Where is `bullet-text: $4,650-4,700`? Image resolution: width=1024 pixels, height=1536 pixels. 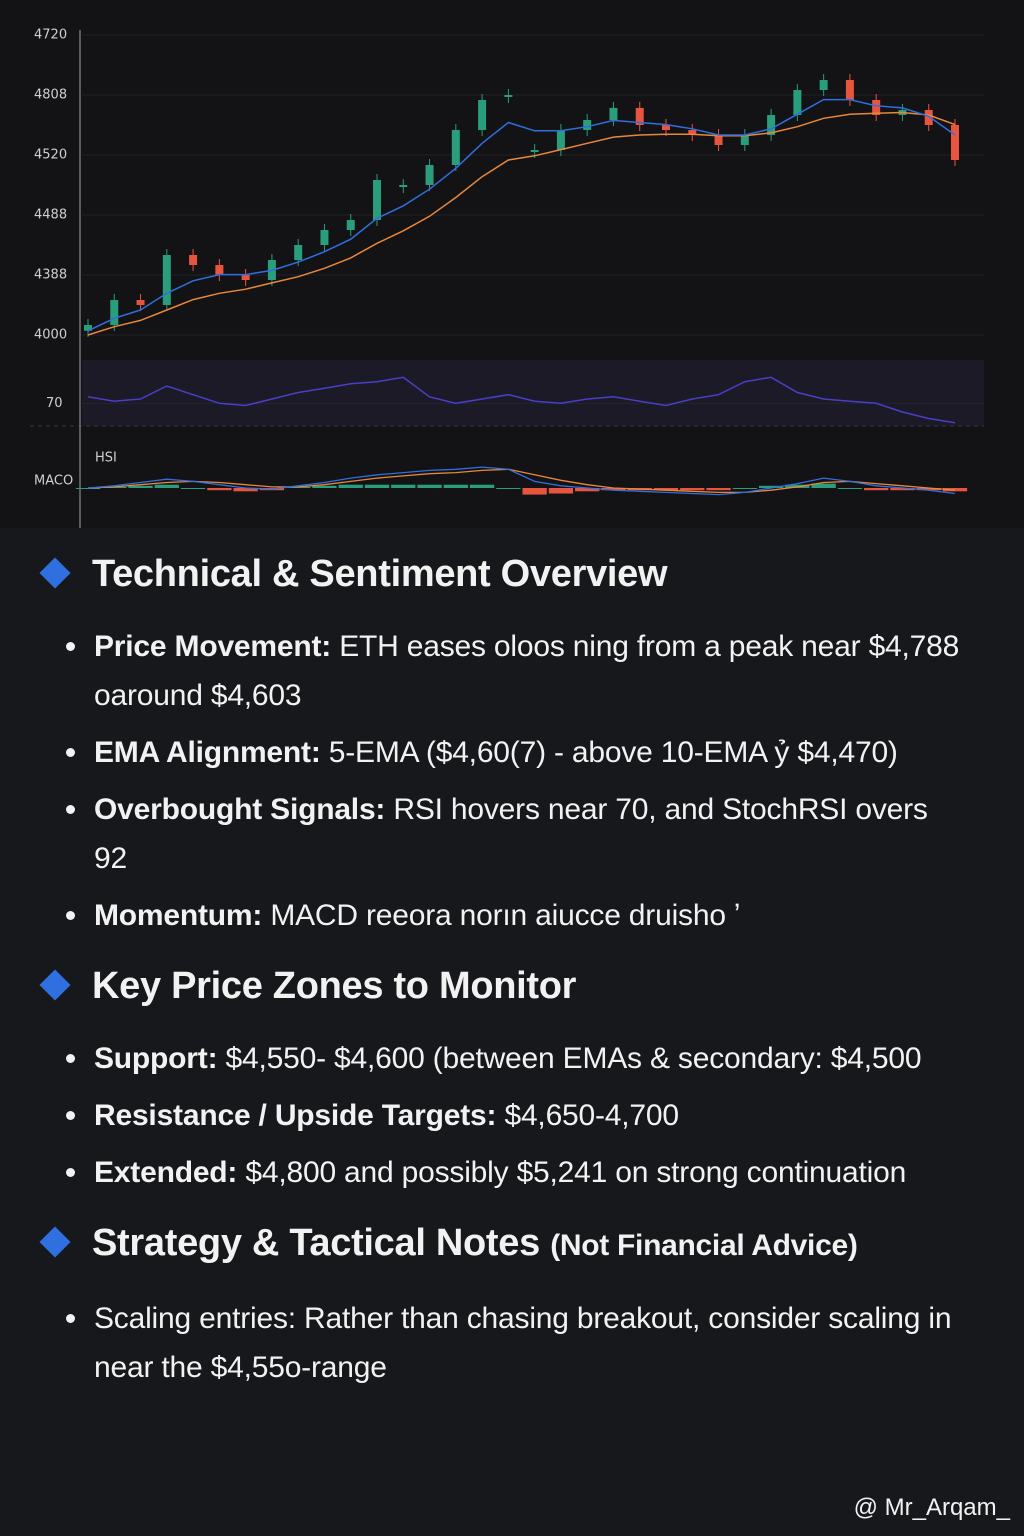
bullet-text: $4,650-4,700 is located at coordinates (587, 1115).